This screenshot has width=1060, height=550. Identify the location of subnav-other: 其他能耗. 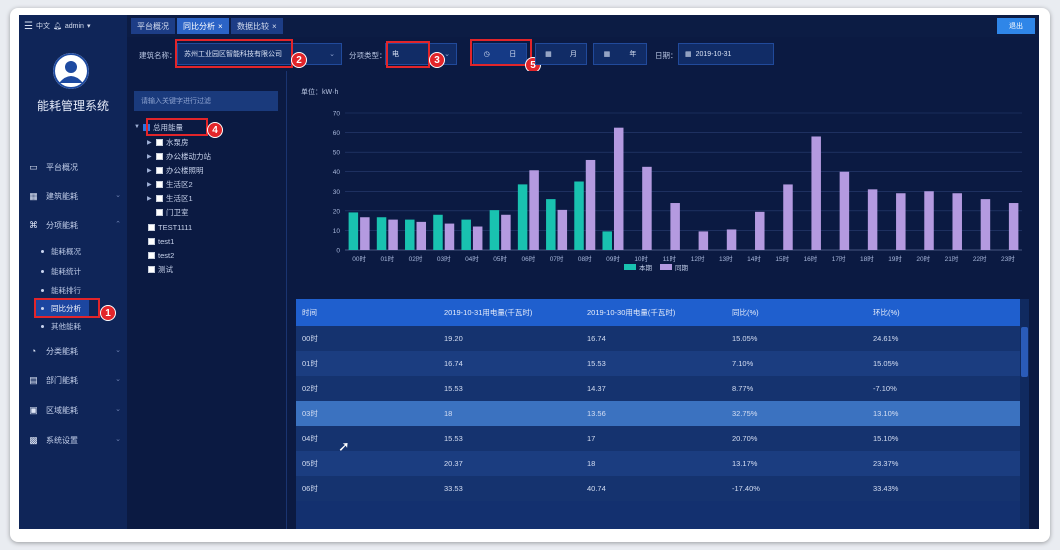
(61, 326).